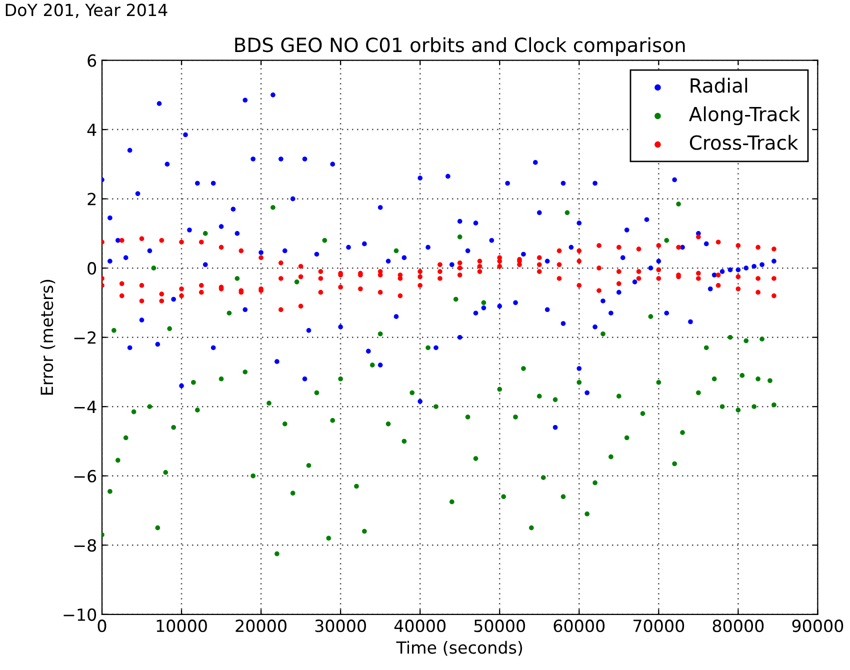  What do you see at coordinates (744, 142) in the screenshot?
I see `legend-label: Cross-Track` at bounding box center [744, 142].